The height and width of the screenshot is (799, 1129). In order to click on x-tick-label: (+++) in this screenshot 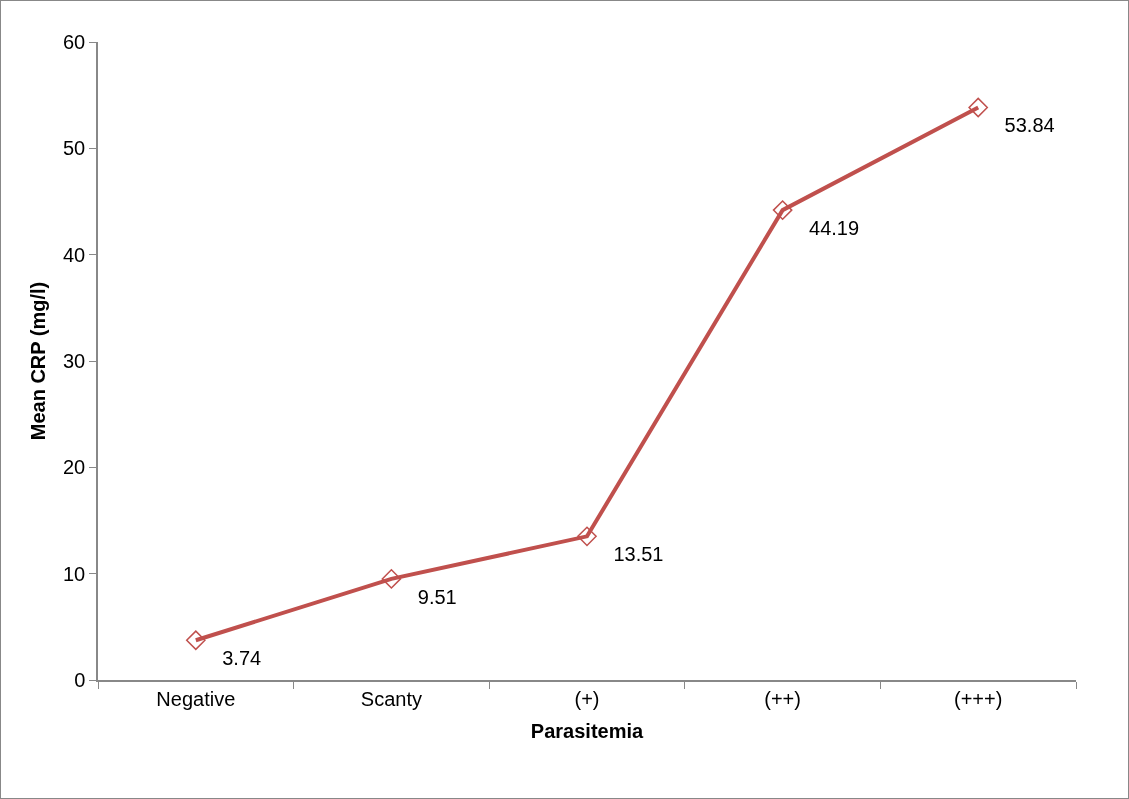, I will do `click(978, 698)`.